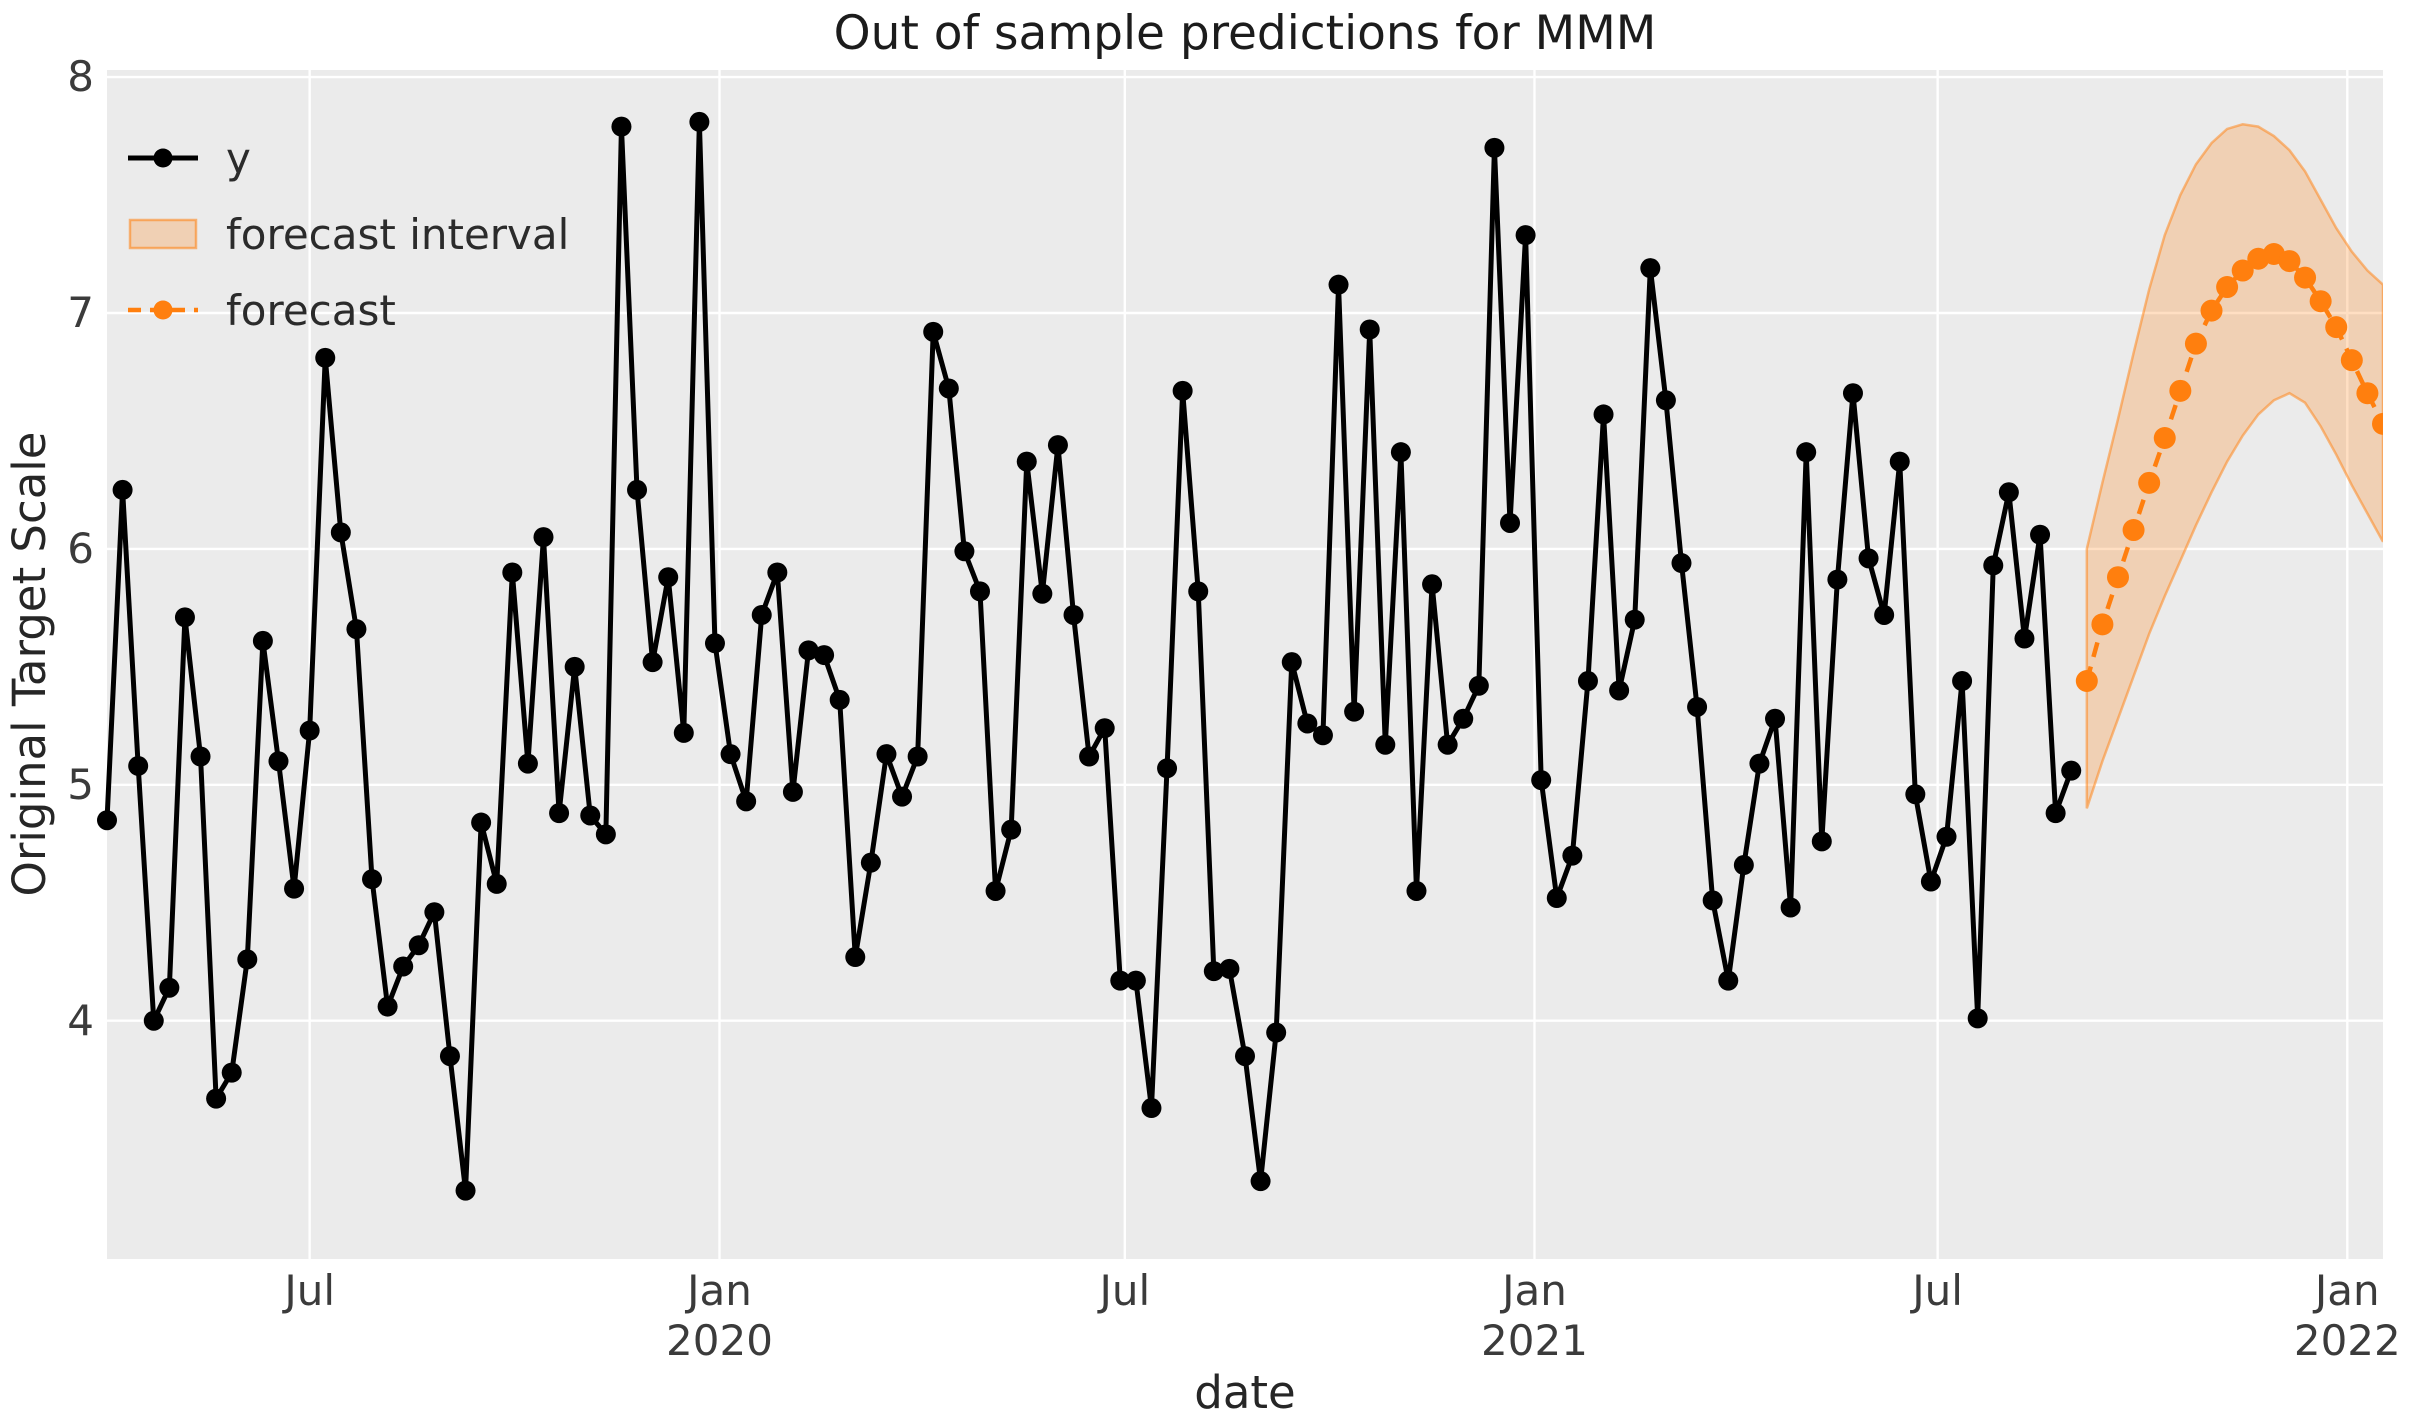  Describe the element at coordinates (80, 548) in the screenshot. I see `y-tick-label: 6` at that location.